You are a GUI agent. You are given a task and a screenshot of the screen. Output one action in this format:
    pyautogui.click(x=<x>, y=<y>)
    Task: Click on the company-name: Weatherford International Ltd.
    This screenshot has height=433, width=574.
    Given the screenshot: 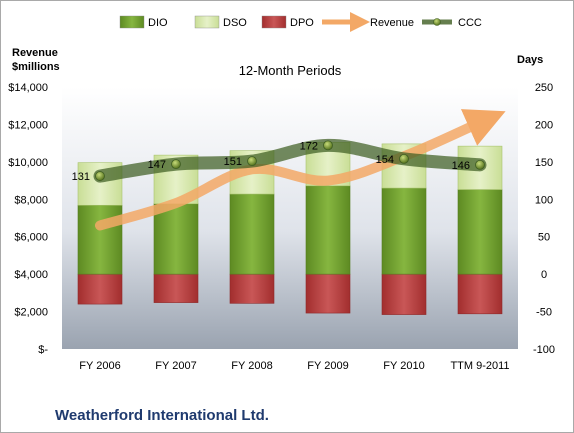 What is the action you would take?
    pyautogui.click(x=162, y=415)
    